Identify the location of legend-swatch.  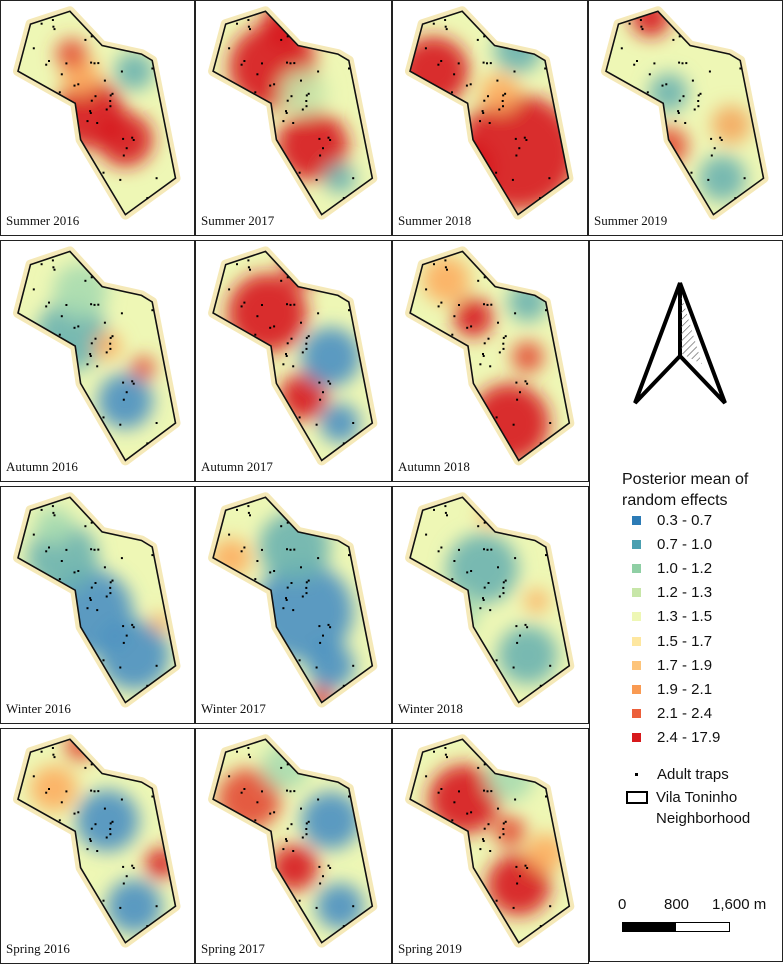
(636, 714).